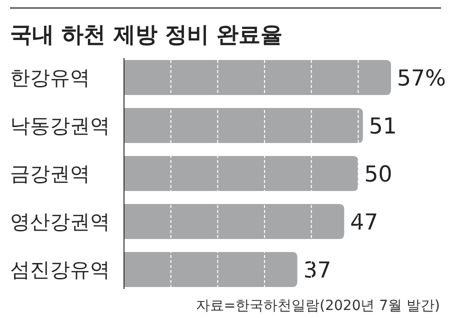 The width and height of the screenshot is (450, 318). I want to click on data-label: 47, so click(364, 223).